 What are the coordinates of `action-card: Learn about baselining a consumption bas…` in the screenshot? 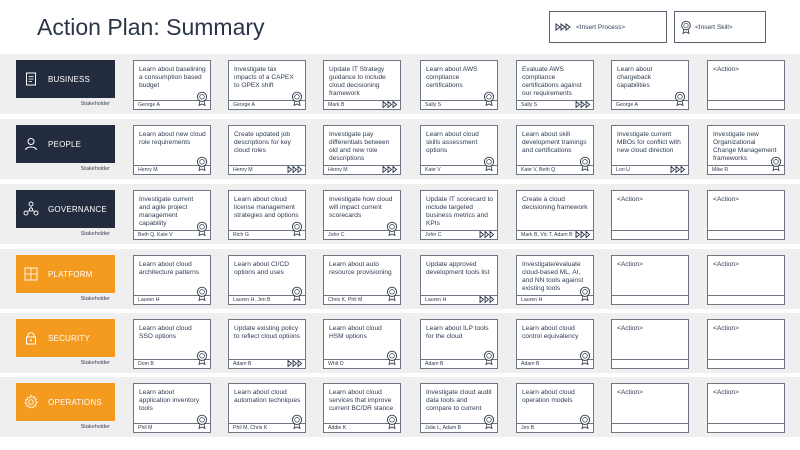 It's located at (172, 85).